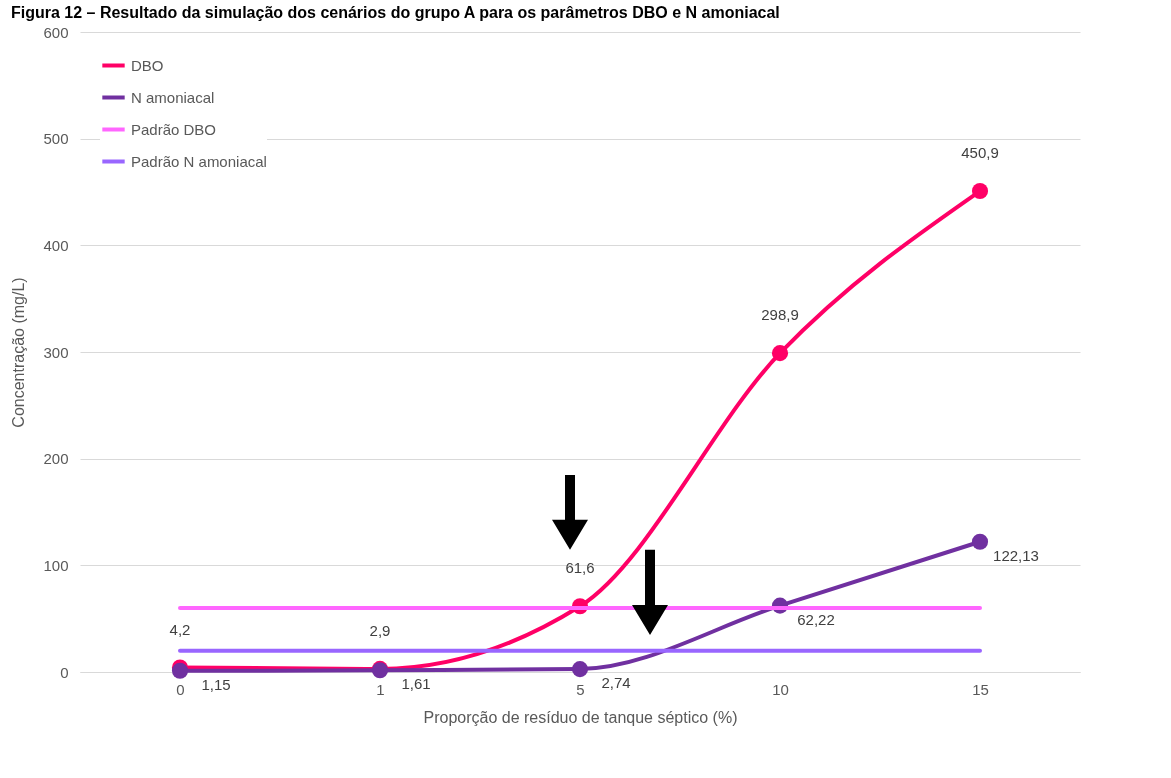 The width and height of the screenshot is (1171, 778). Describe the element at coordinates (64, 672) in the screenshot. I see `y-tick-label: 0` at that location.